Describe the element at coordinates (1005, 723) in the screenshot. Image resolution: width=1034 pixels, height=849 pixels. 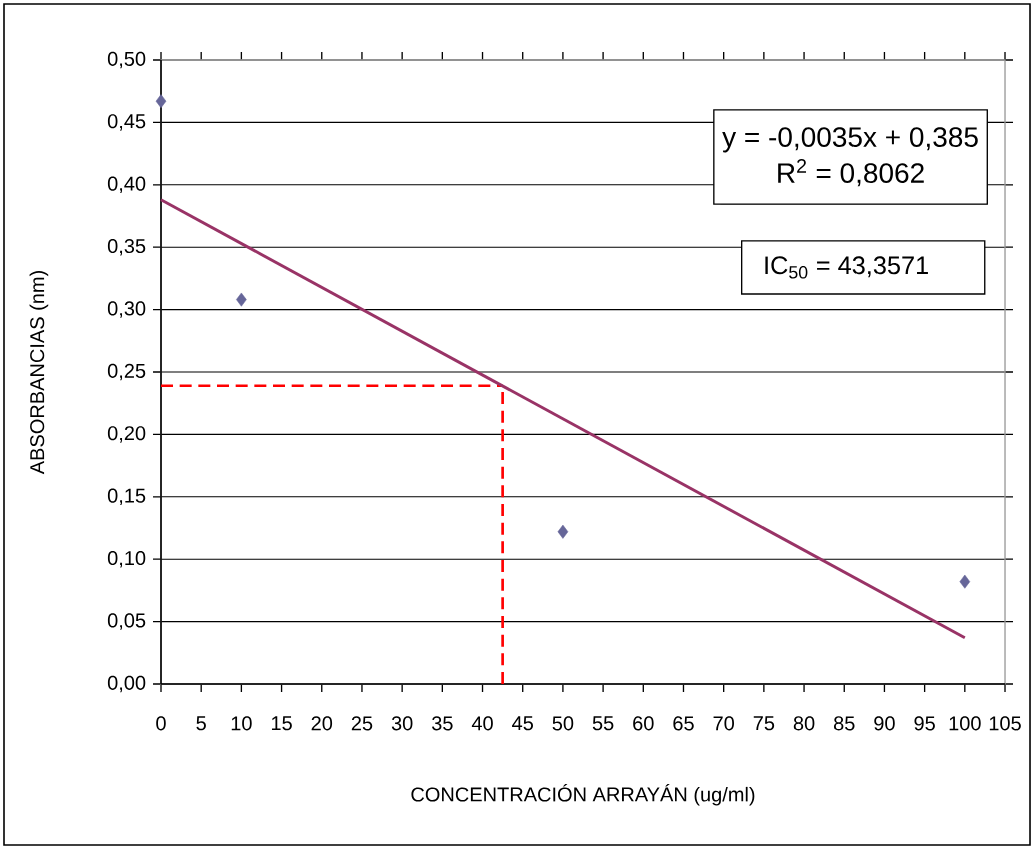
I see `x-tick-label: 105` at that location.